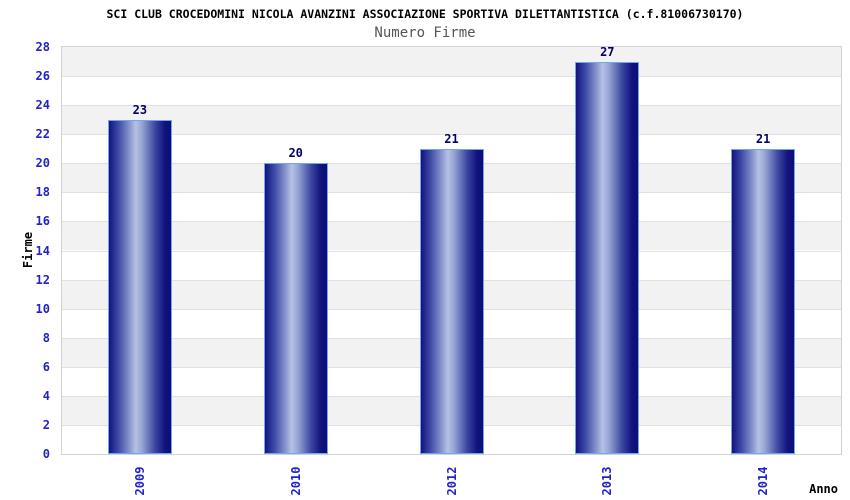  I want to click on y-tick-label: 12, so click(42, 279).